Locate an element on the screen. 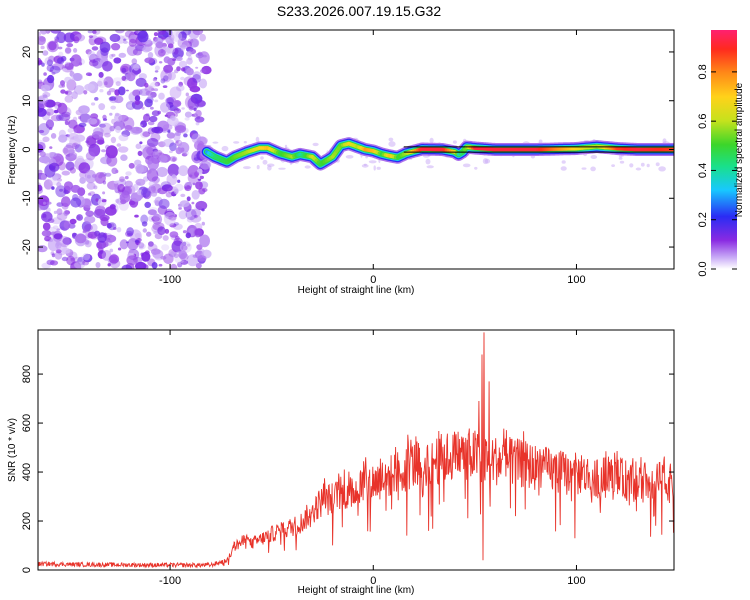  y-tick-label: 600 is located at coordinates (27, 423).